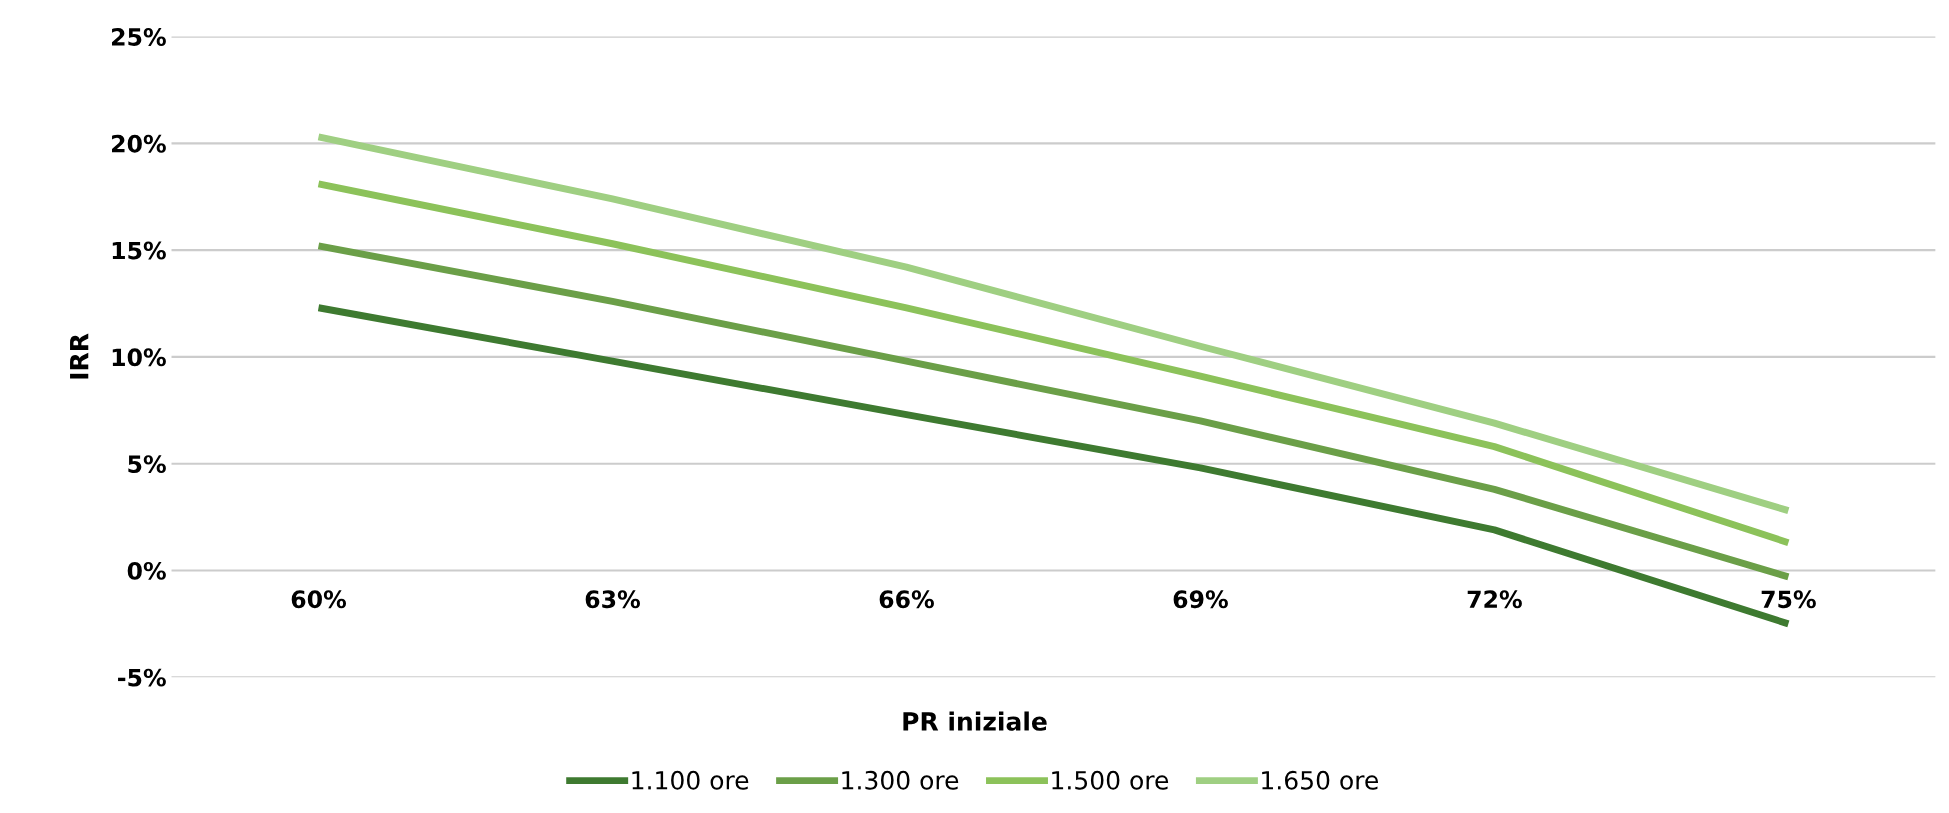 The width and height of the screenshot is (1949, 813). I want to click on x-tick-label: 66%, so click(906, 599).